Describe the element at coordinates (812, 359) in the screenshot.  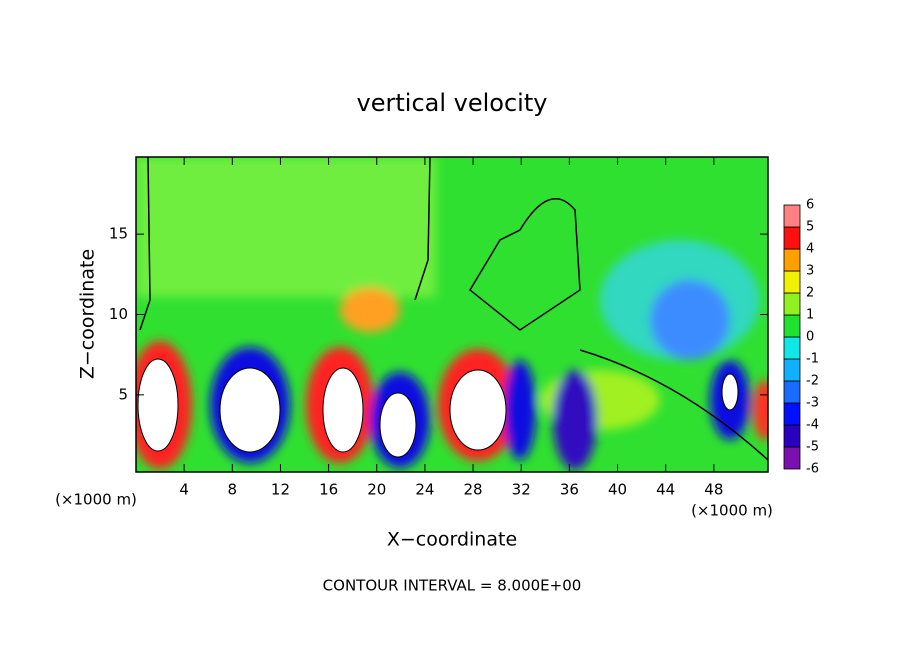
I see `colorbar-tick-label: -1` at that location.